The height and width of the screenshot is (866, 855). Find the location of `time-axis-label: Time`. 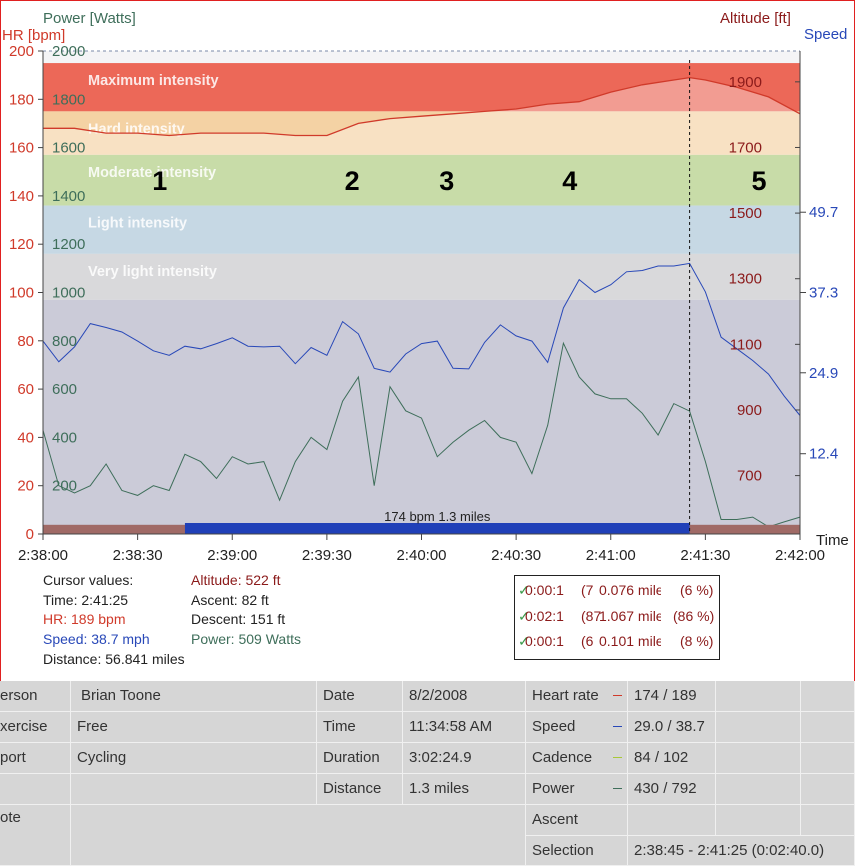

time-axis-label: Time is located at coordinates (832, 540).